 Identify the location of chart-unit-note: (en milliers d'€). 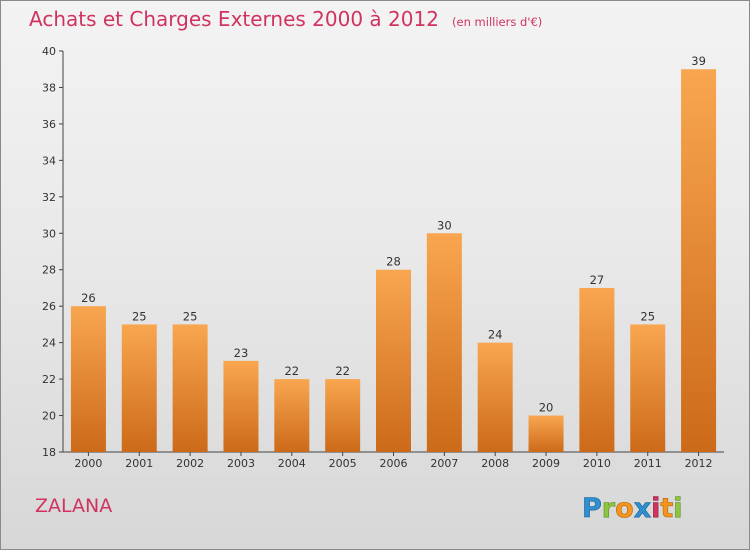
(497, 22).